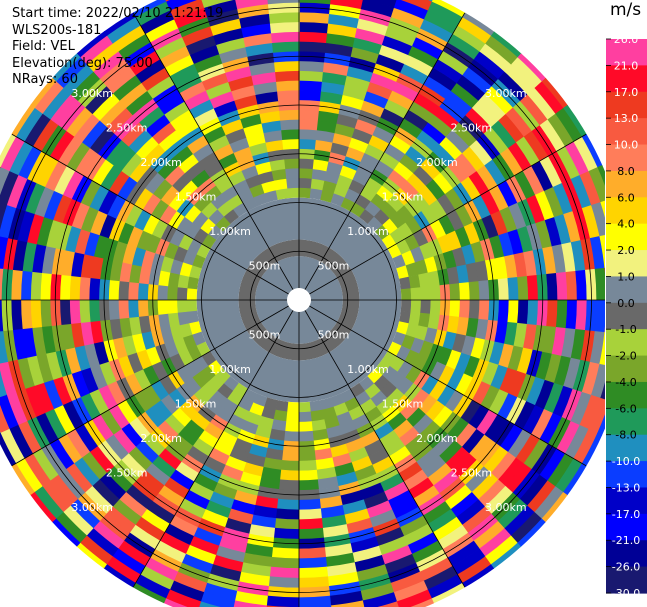 Image resolution: width=647 pixels, height=607 pixels. Describe the element at coordinates (161, 162) in the screenshot. I see `range-ring-label: 2.00km` at that location.